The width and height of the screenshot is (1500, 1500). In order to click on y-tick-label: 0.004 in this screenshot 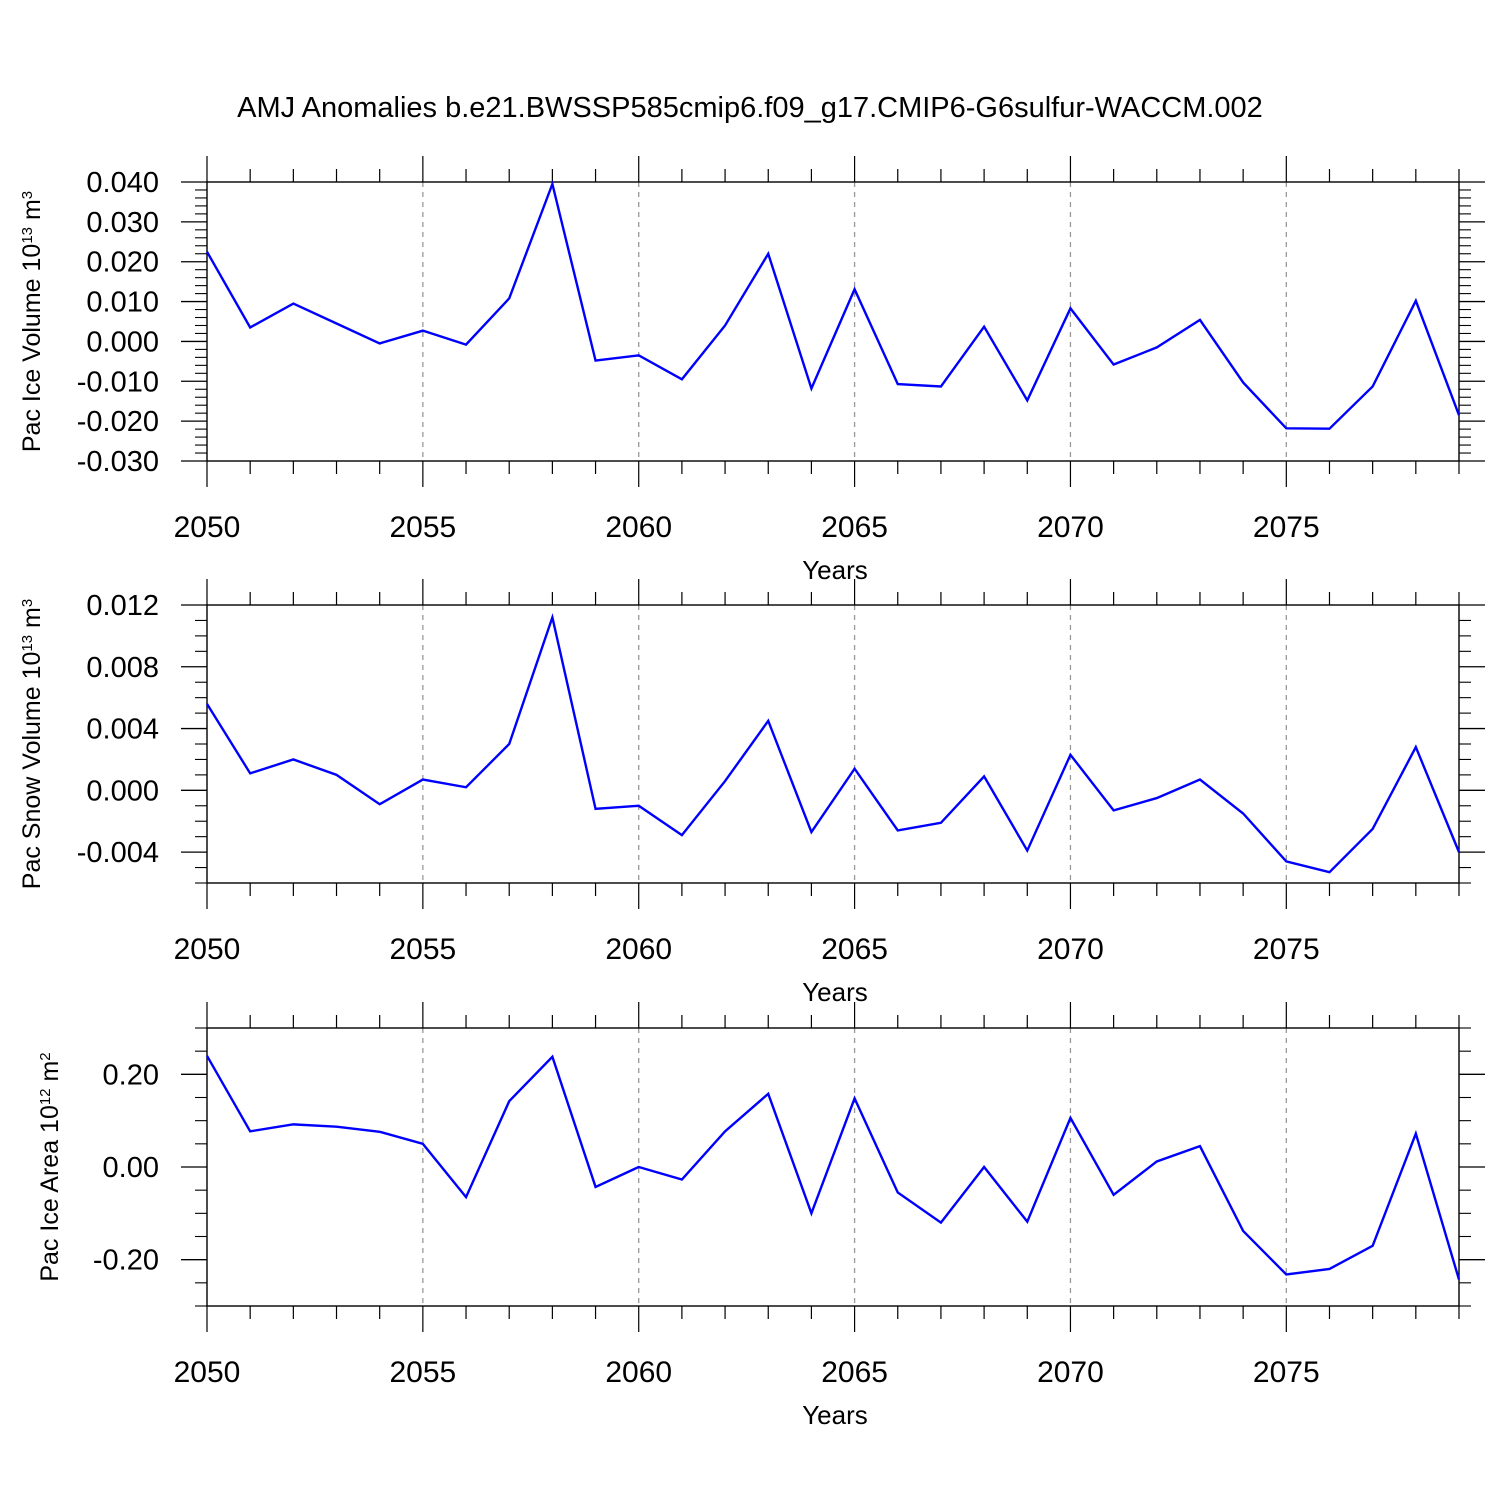, I will do `click(122, 730)`.